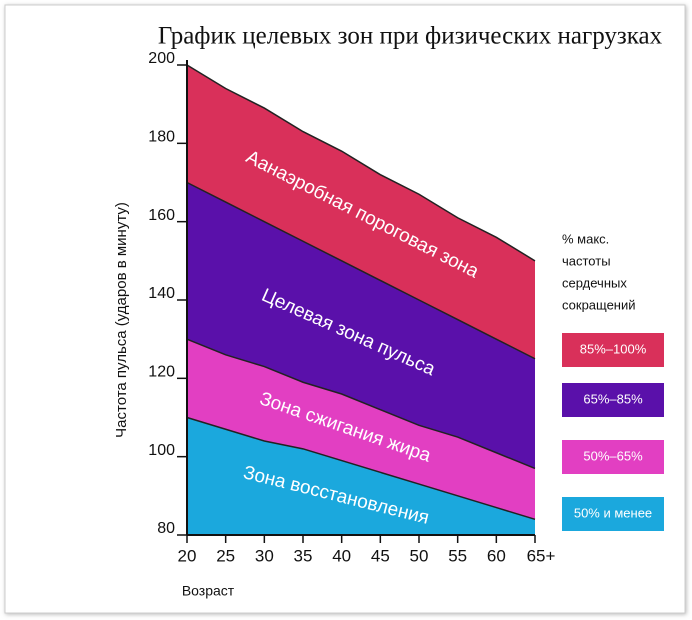 The image size is (692, 620). What do you see at coordinates (161, 450) in the screenshot?
I see `y-tick-label: 100` at bounding box center [161, 450].